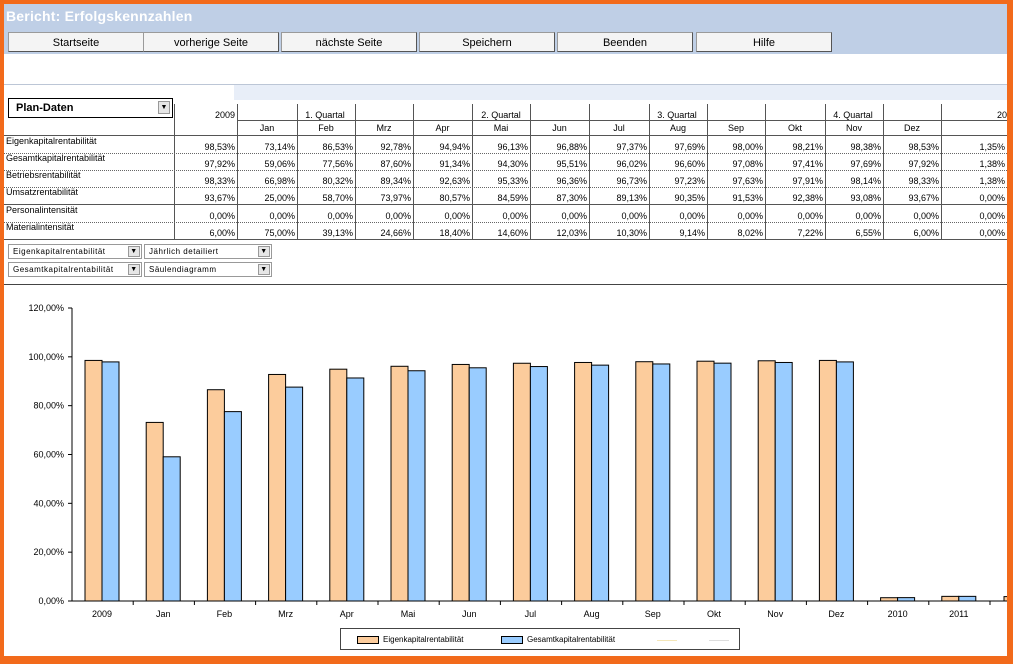 Image resolution: width=1013 pixels, height=664 pixels. Describe the element at coordinates (337, 198) in the screenshot. I see `table-cell: 58,70%` at that location.